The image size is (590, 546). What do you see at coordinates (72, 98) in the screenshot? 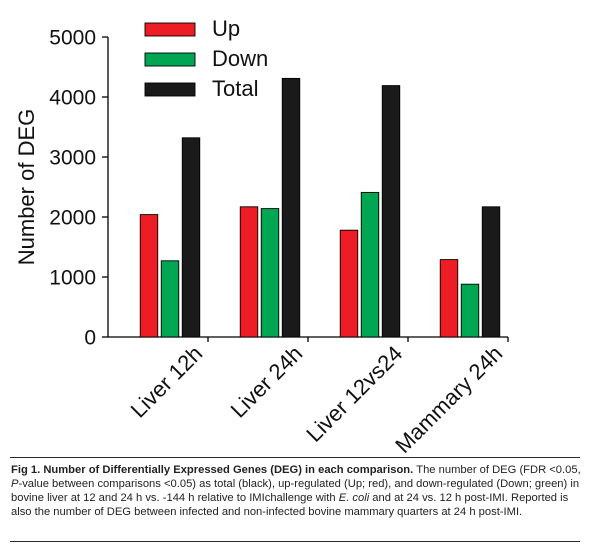
I see `y-tick-label: 4000` at bounding box center [72, 98].